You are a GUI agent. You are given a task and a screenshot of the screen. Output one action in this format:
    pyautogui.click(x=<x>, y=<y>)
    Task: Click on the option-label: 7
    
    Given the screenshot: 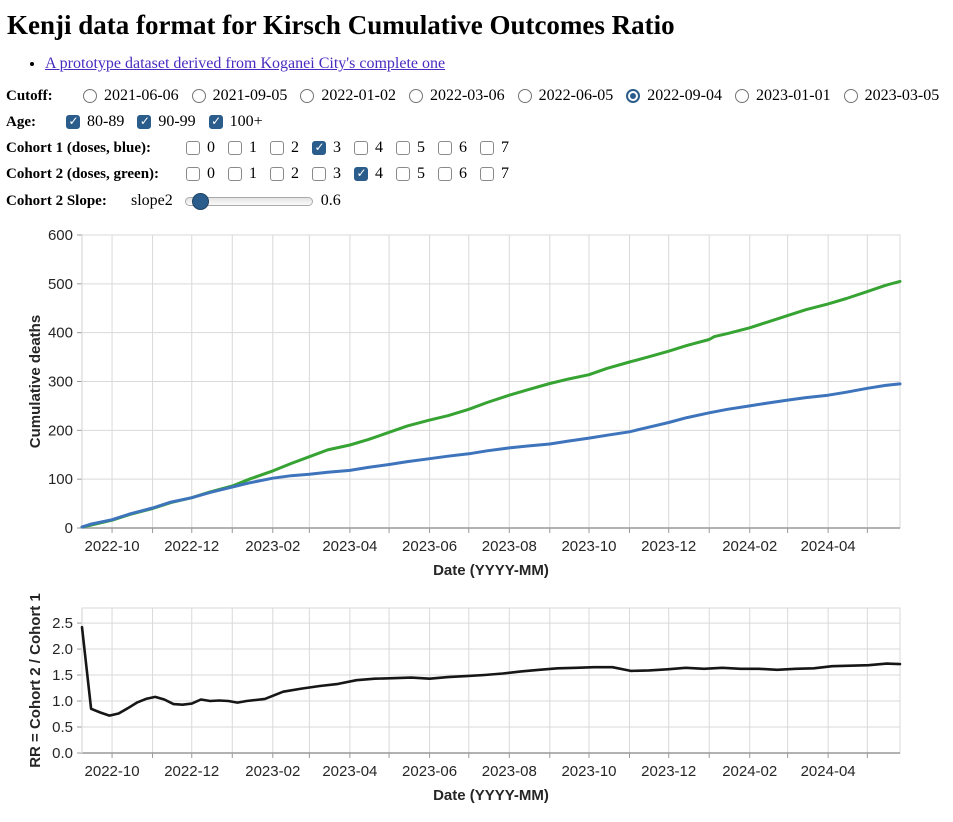 What is the action you would take?
    pyautogui.click(x=505, y=147)
    